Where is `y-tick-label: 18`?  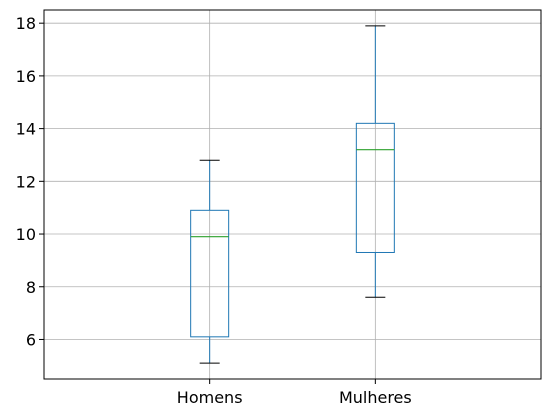
y-tick-label: 18 is located at coordinates (26, 23).